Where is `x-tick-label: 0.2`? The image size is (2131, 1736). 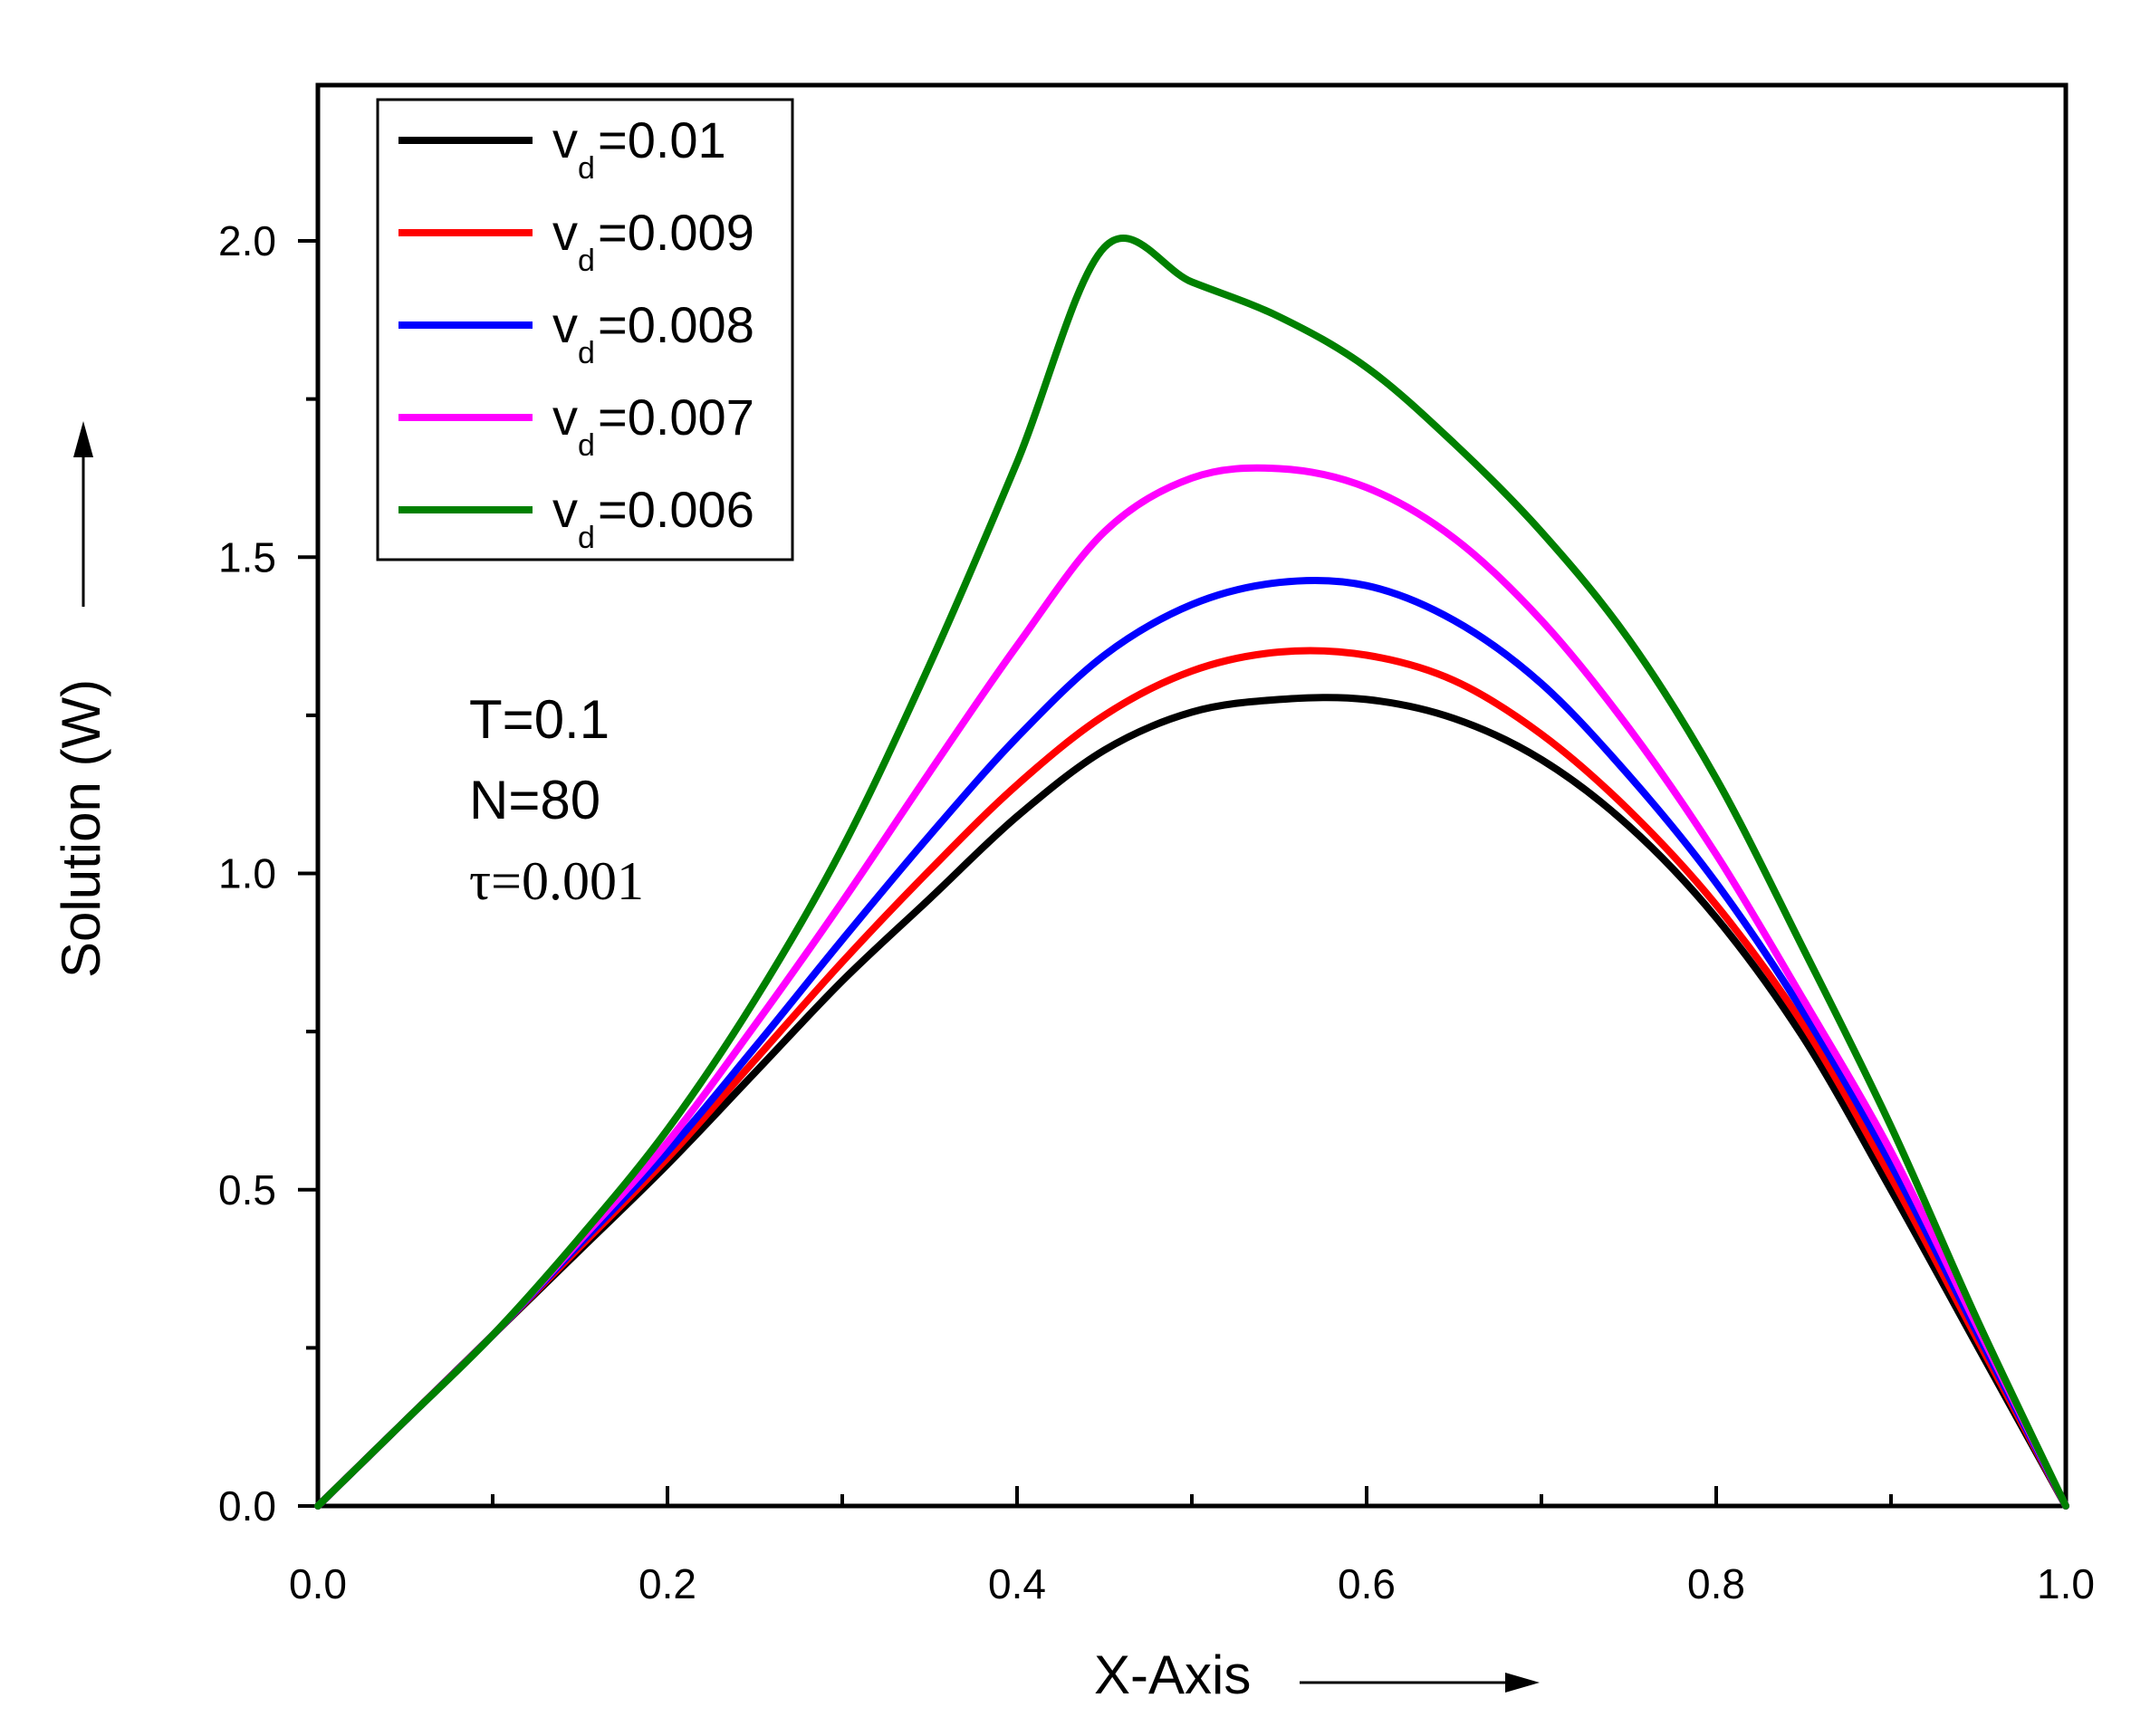
x-tick-label: 0.2 is located at coordinates (667, 1583).